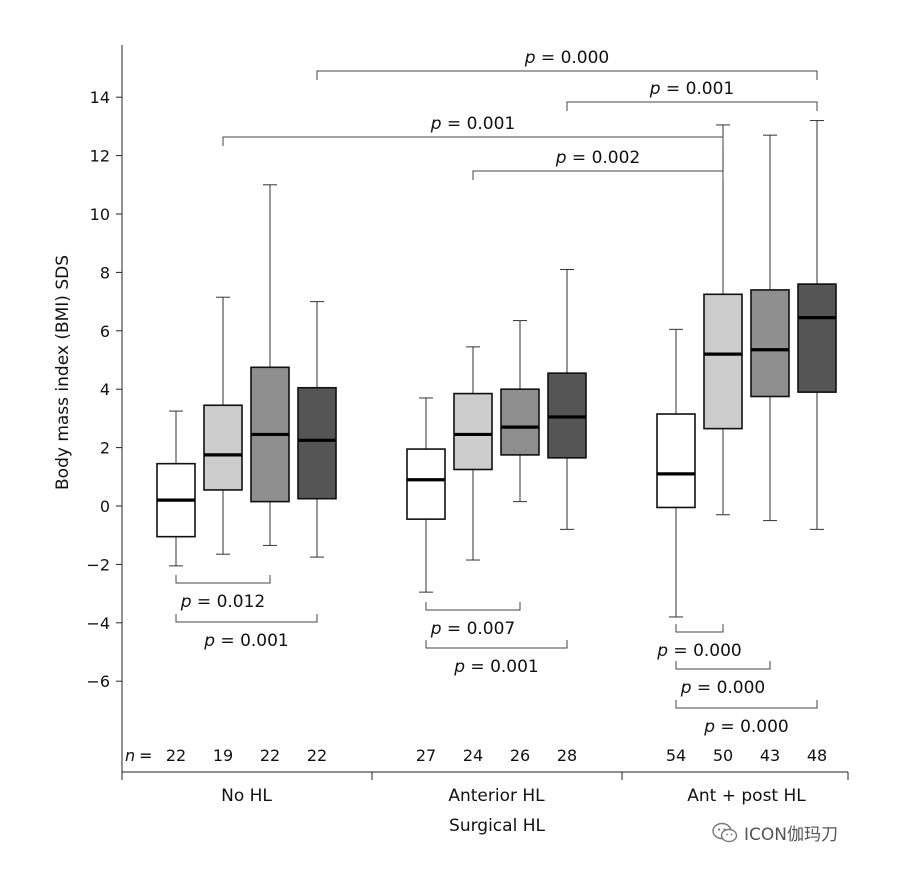 The width and height of the screenshot is (899, 876). Describe the element at coordinates (723, 755) in the screenshot. I see `n-value: 50` at that location.